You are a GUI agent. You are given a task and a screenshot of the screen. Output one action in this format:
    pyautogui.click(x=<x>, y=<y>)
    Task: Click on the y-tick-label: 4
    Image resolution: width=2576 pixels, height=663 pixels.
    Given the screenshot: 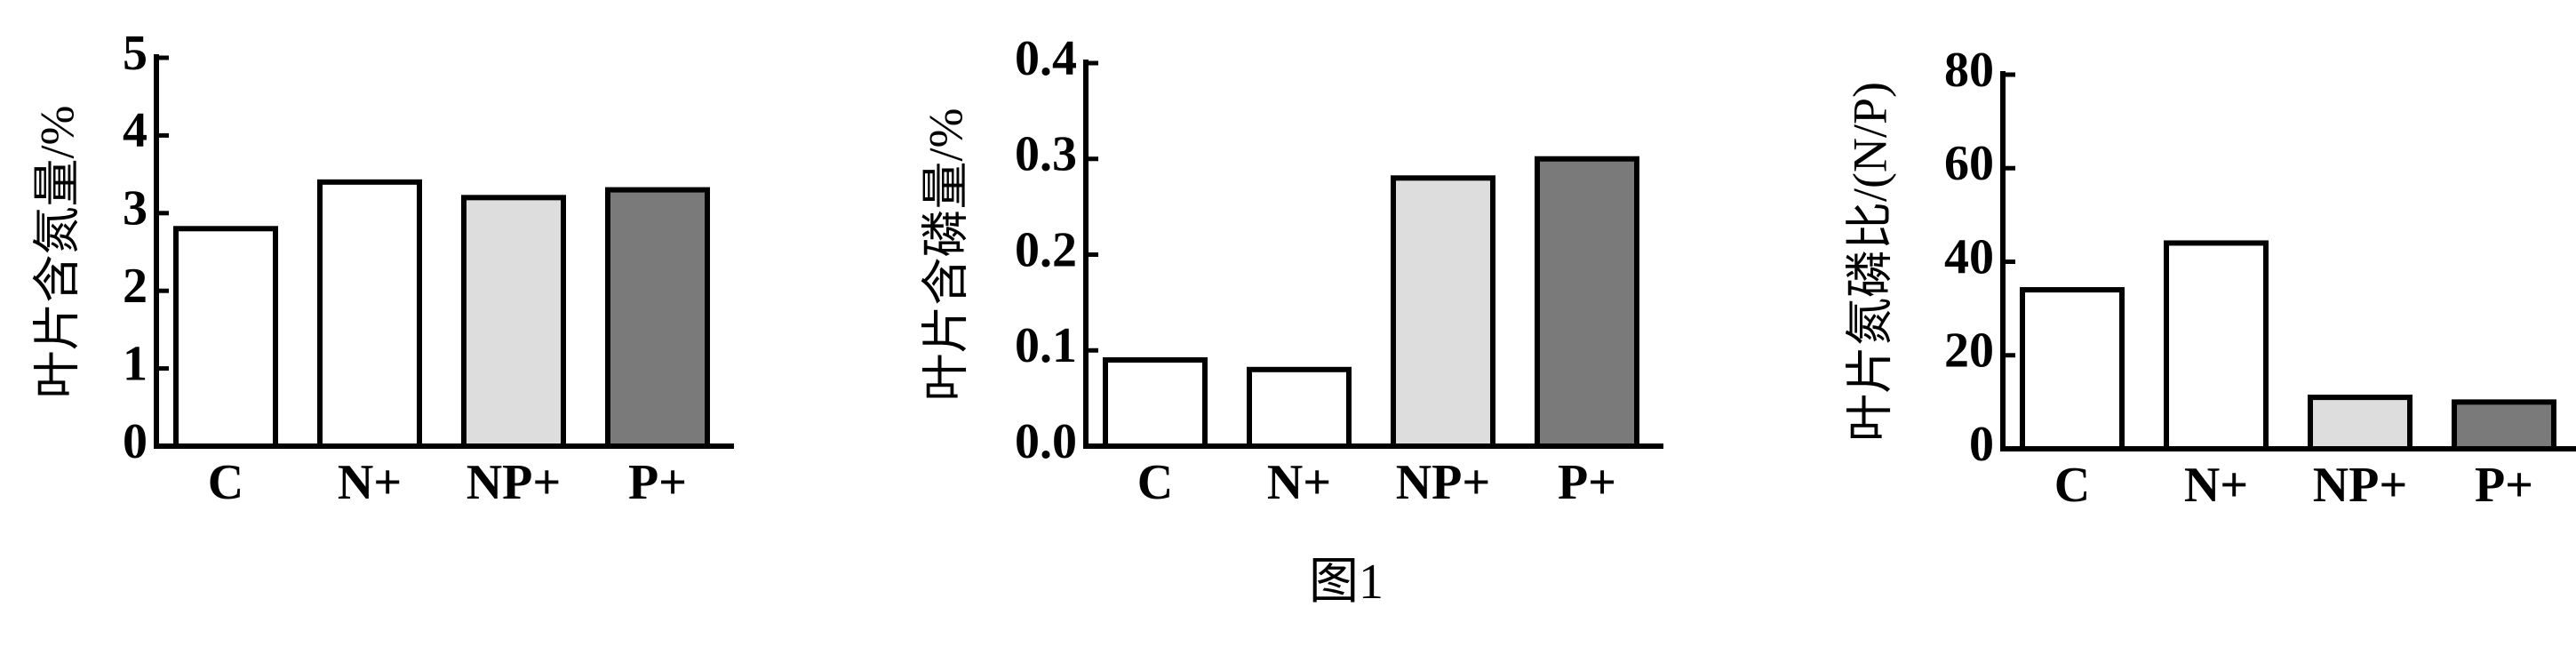 What is the action you would take?
    pyautogui.click(x=135, y=130)
    